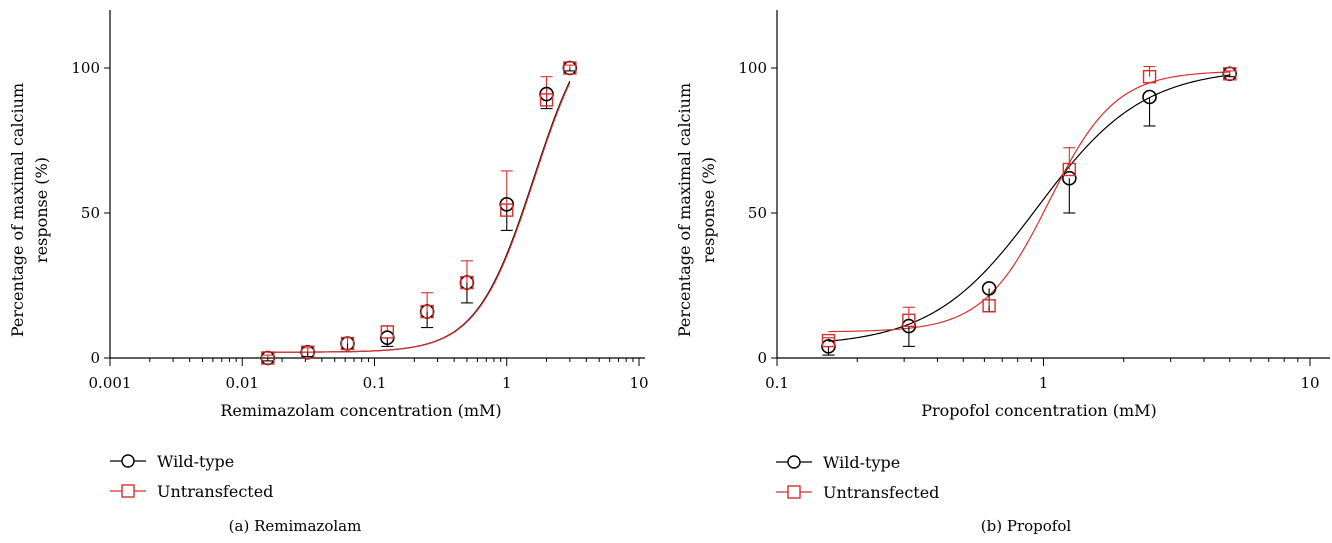 Image resolution: width=1332 pixels, height=543 pixels. I want to click on panel-propofol-y-axis-title-line2: response (%), so click(708, 210).